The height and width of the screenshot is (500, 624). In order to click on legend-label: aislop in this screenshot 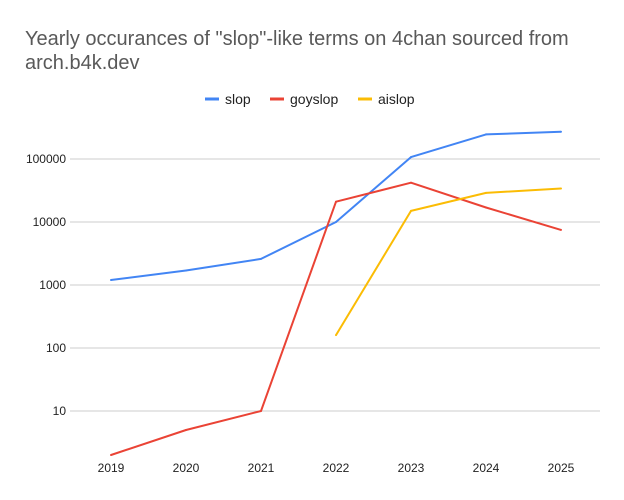, I will do `click(396, 99)`.